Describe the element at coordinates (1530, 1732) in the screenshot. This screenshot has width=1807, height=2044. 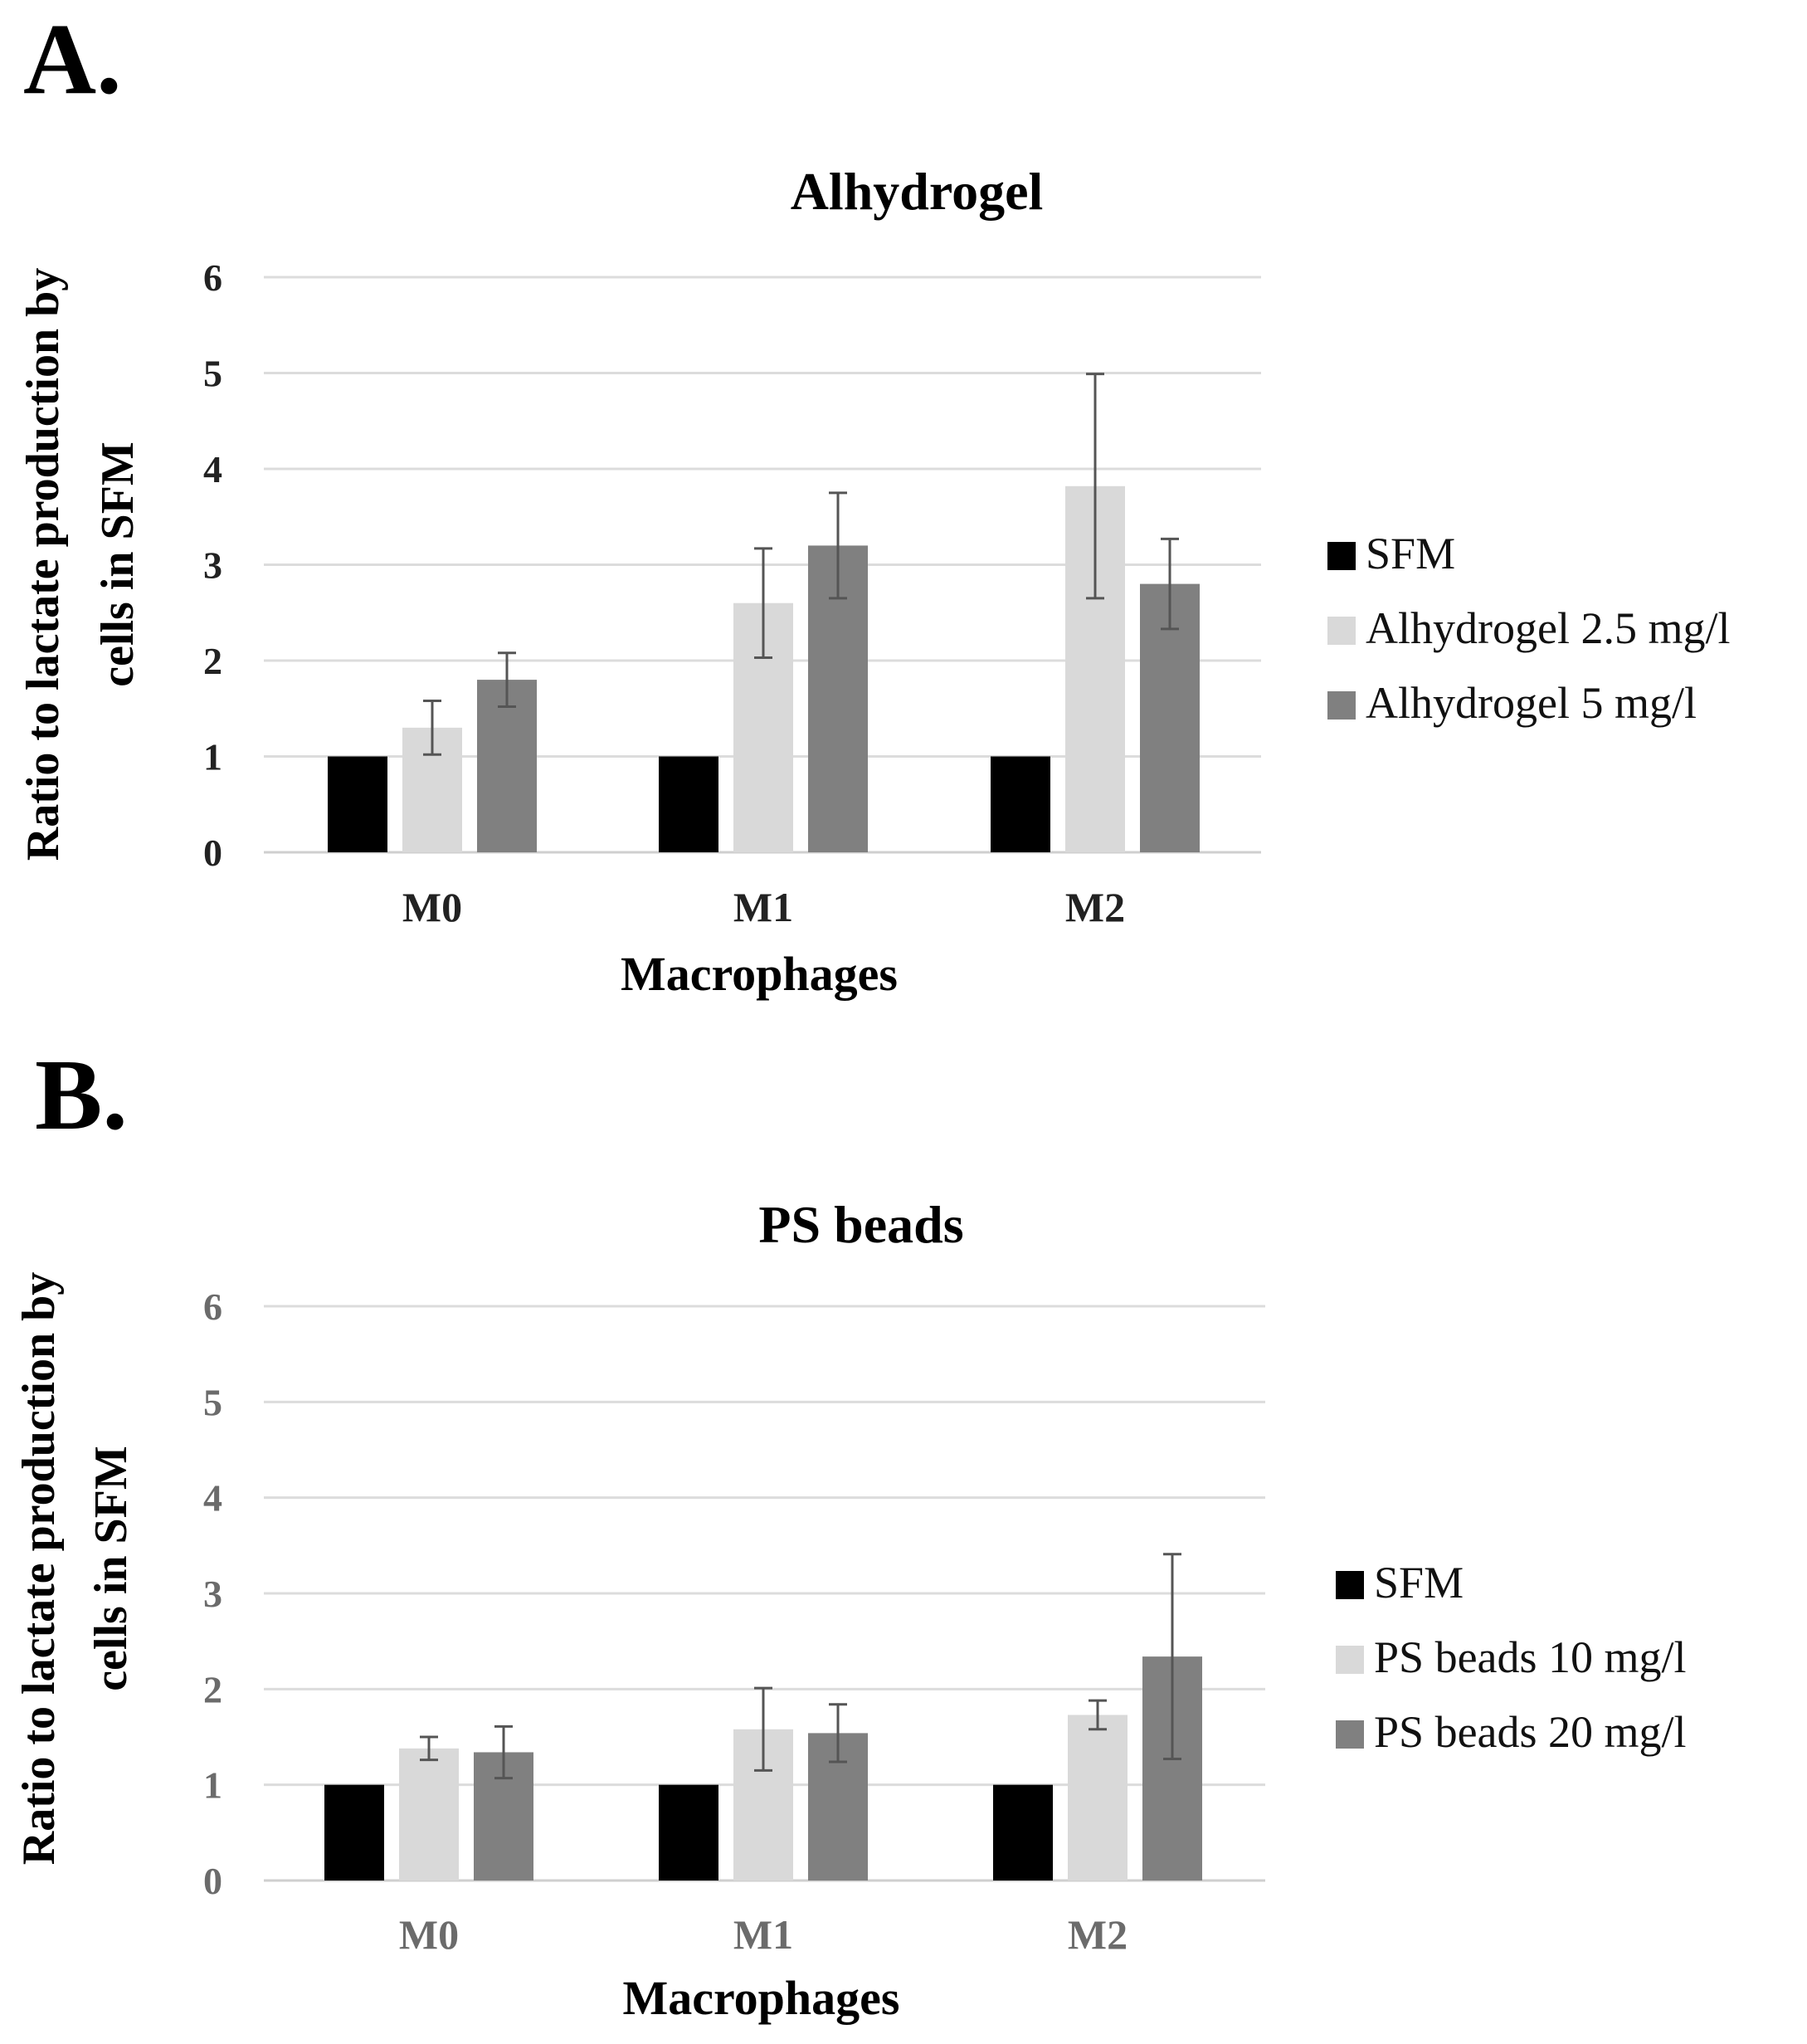
I see `legend-label-3: PS beads 20 mg/l` at that location.